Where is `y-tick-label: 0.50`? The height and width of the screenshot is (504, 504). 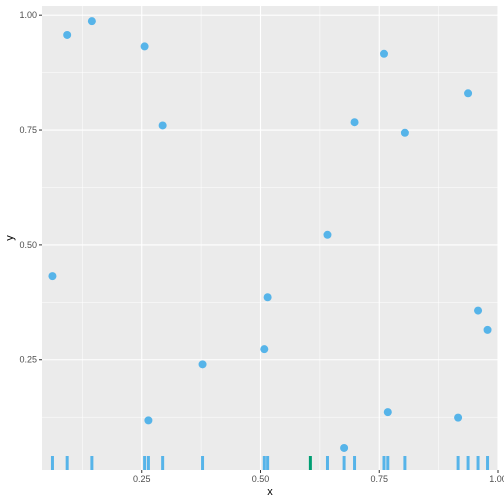 y-tick-label: 0.50 is located at coordinates (28, 245).